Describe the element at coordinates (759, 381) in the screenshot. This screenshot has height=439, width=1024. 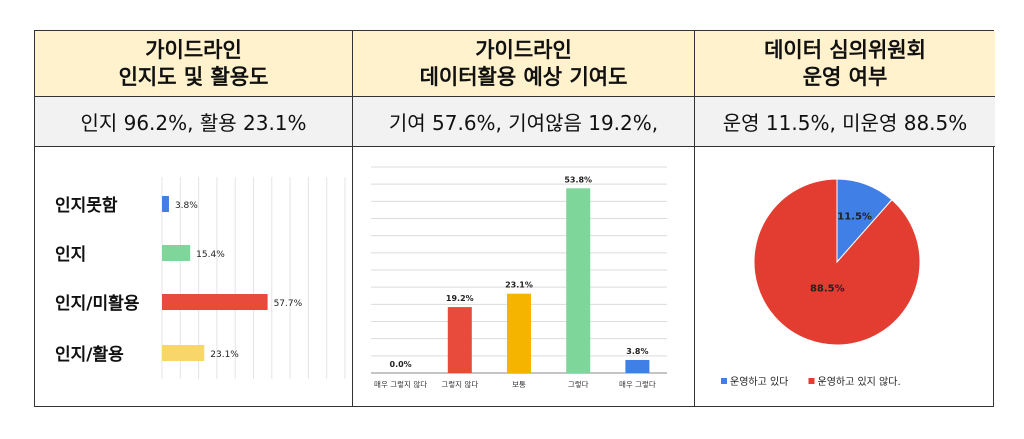
I see `legend-label: 운영하고 있다` at that location.